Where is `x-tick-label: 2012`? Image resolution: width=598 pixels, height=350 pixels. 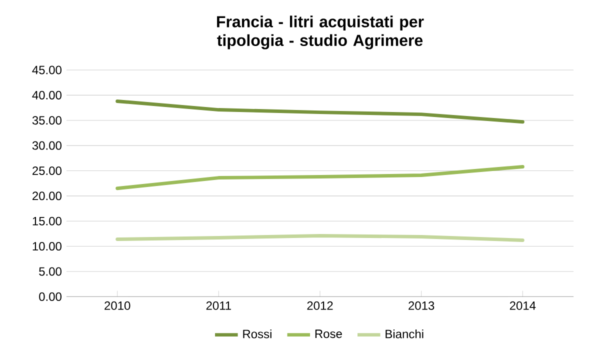 x-tick-label: 2012 is located at coordinates (320, 305).